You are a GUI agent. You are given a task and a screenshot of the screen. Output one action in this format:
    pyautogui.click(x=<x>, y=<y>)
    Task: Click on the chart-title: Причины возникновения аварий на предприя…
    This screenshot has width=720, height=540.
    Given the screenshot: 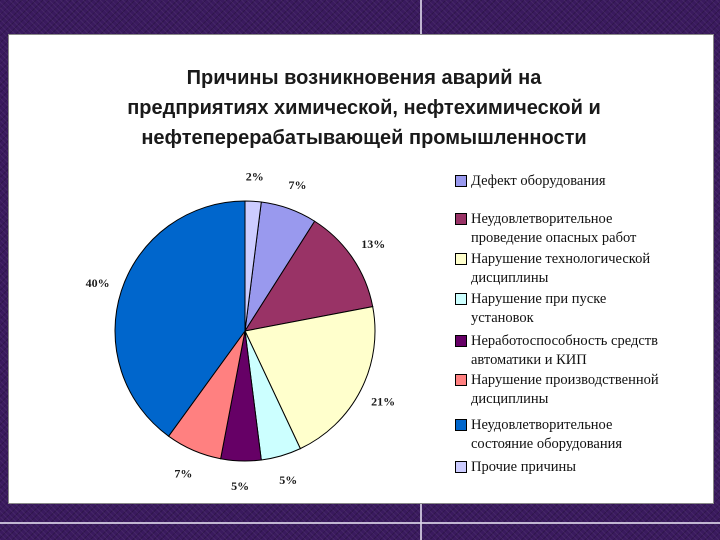 What is the action you would take?
    pyautogui.click(x=364, y=108)
    